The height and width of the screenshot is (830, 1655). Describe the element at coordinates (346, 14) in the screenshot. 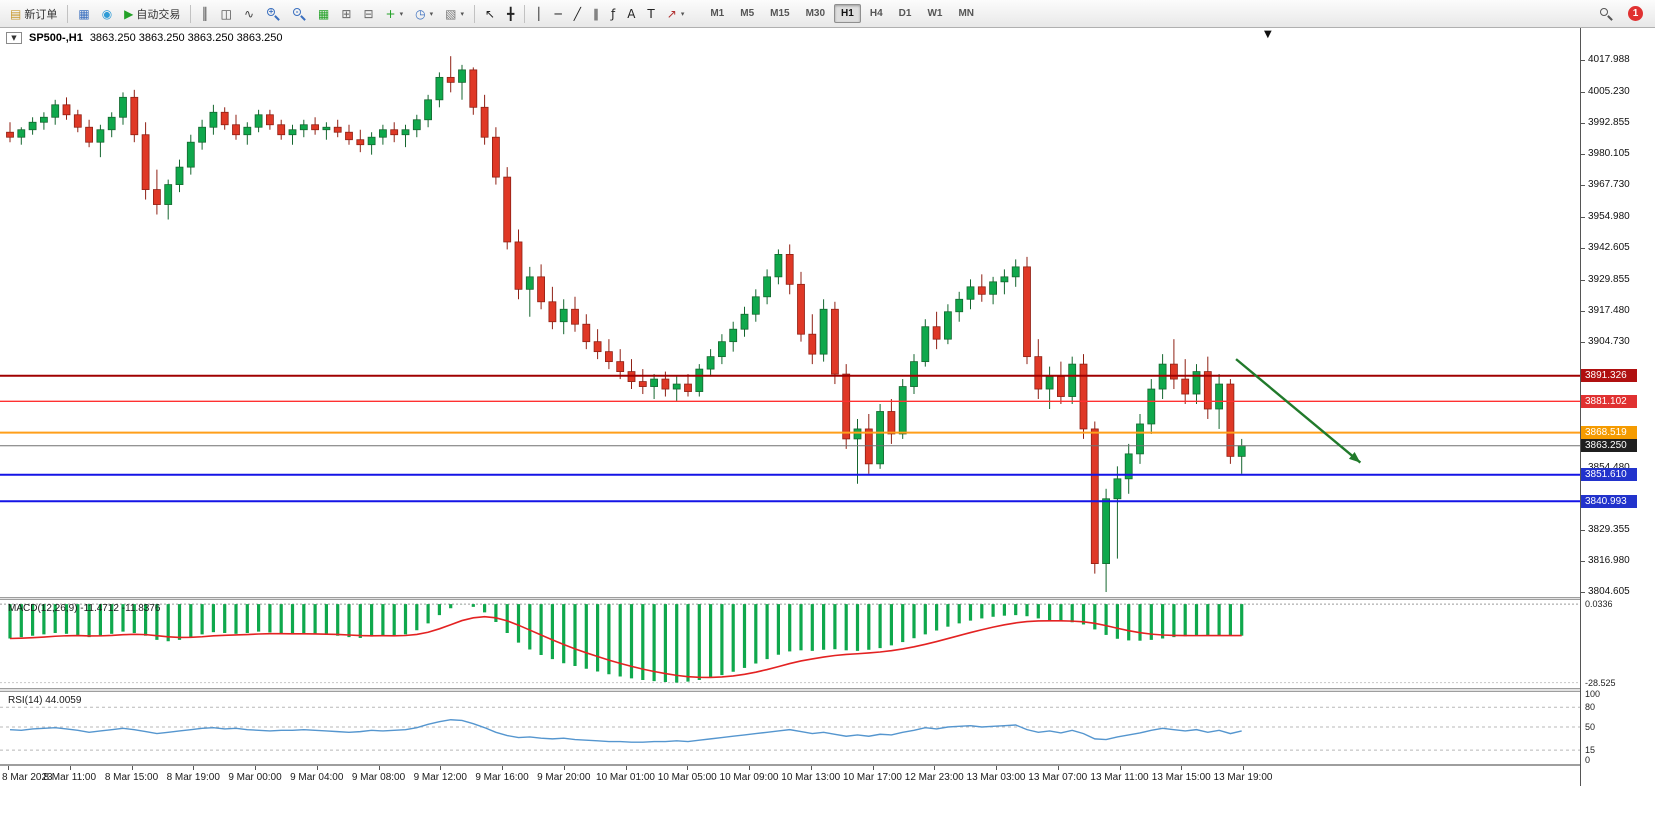

I see `arrange-windows-button: ⊞` at that location.